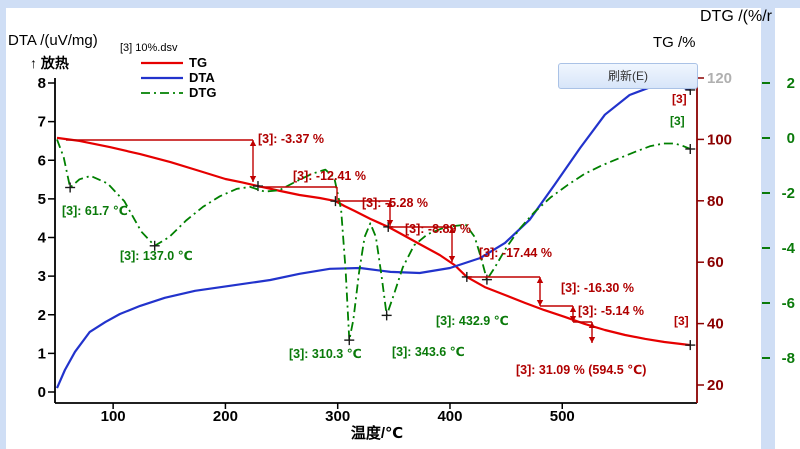 Image resolution: width=800 pixels, height=449 pixels. I want to click on legend-item-dtg: DTG, so click(168, 92).